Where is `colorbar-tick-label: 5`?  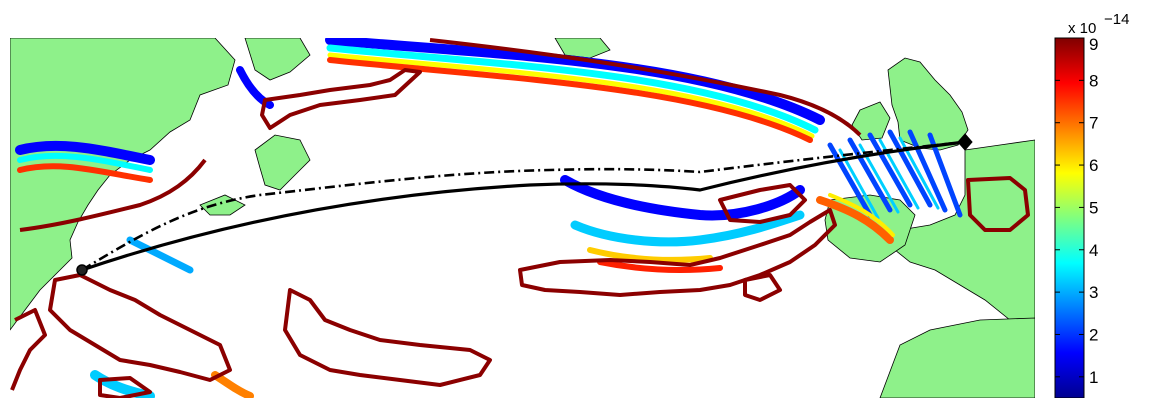 colorbar-tick-label: 5 is located at coordinates (1093, 207).